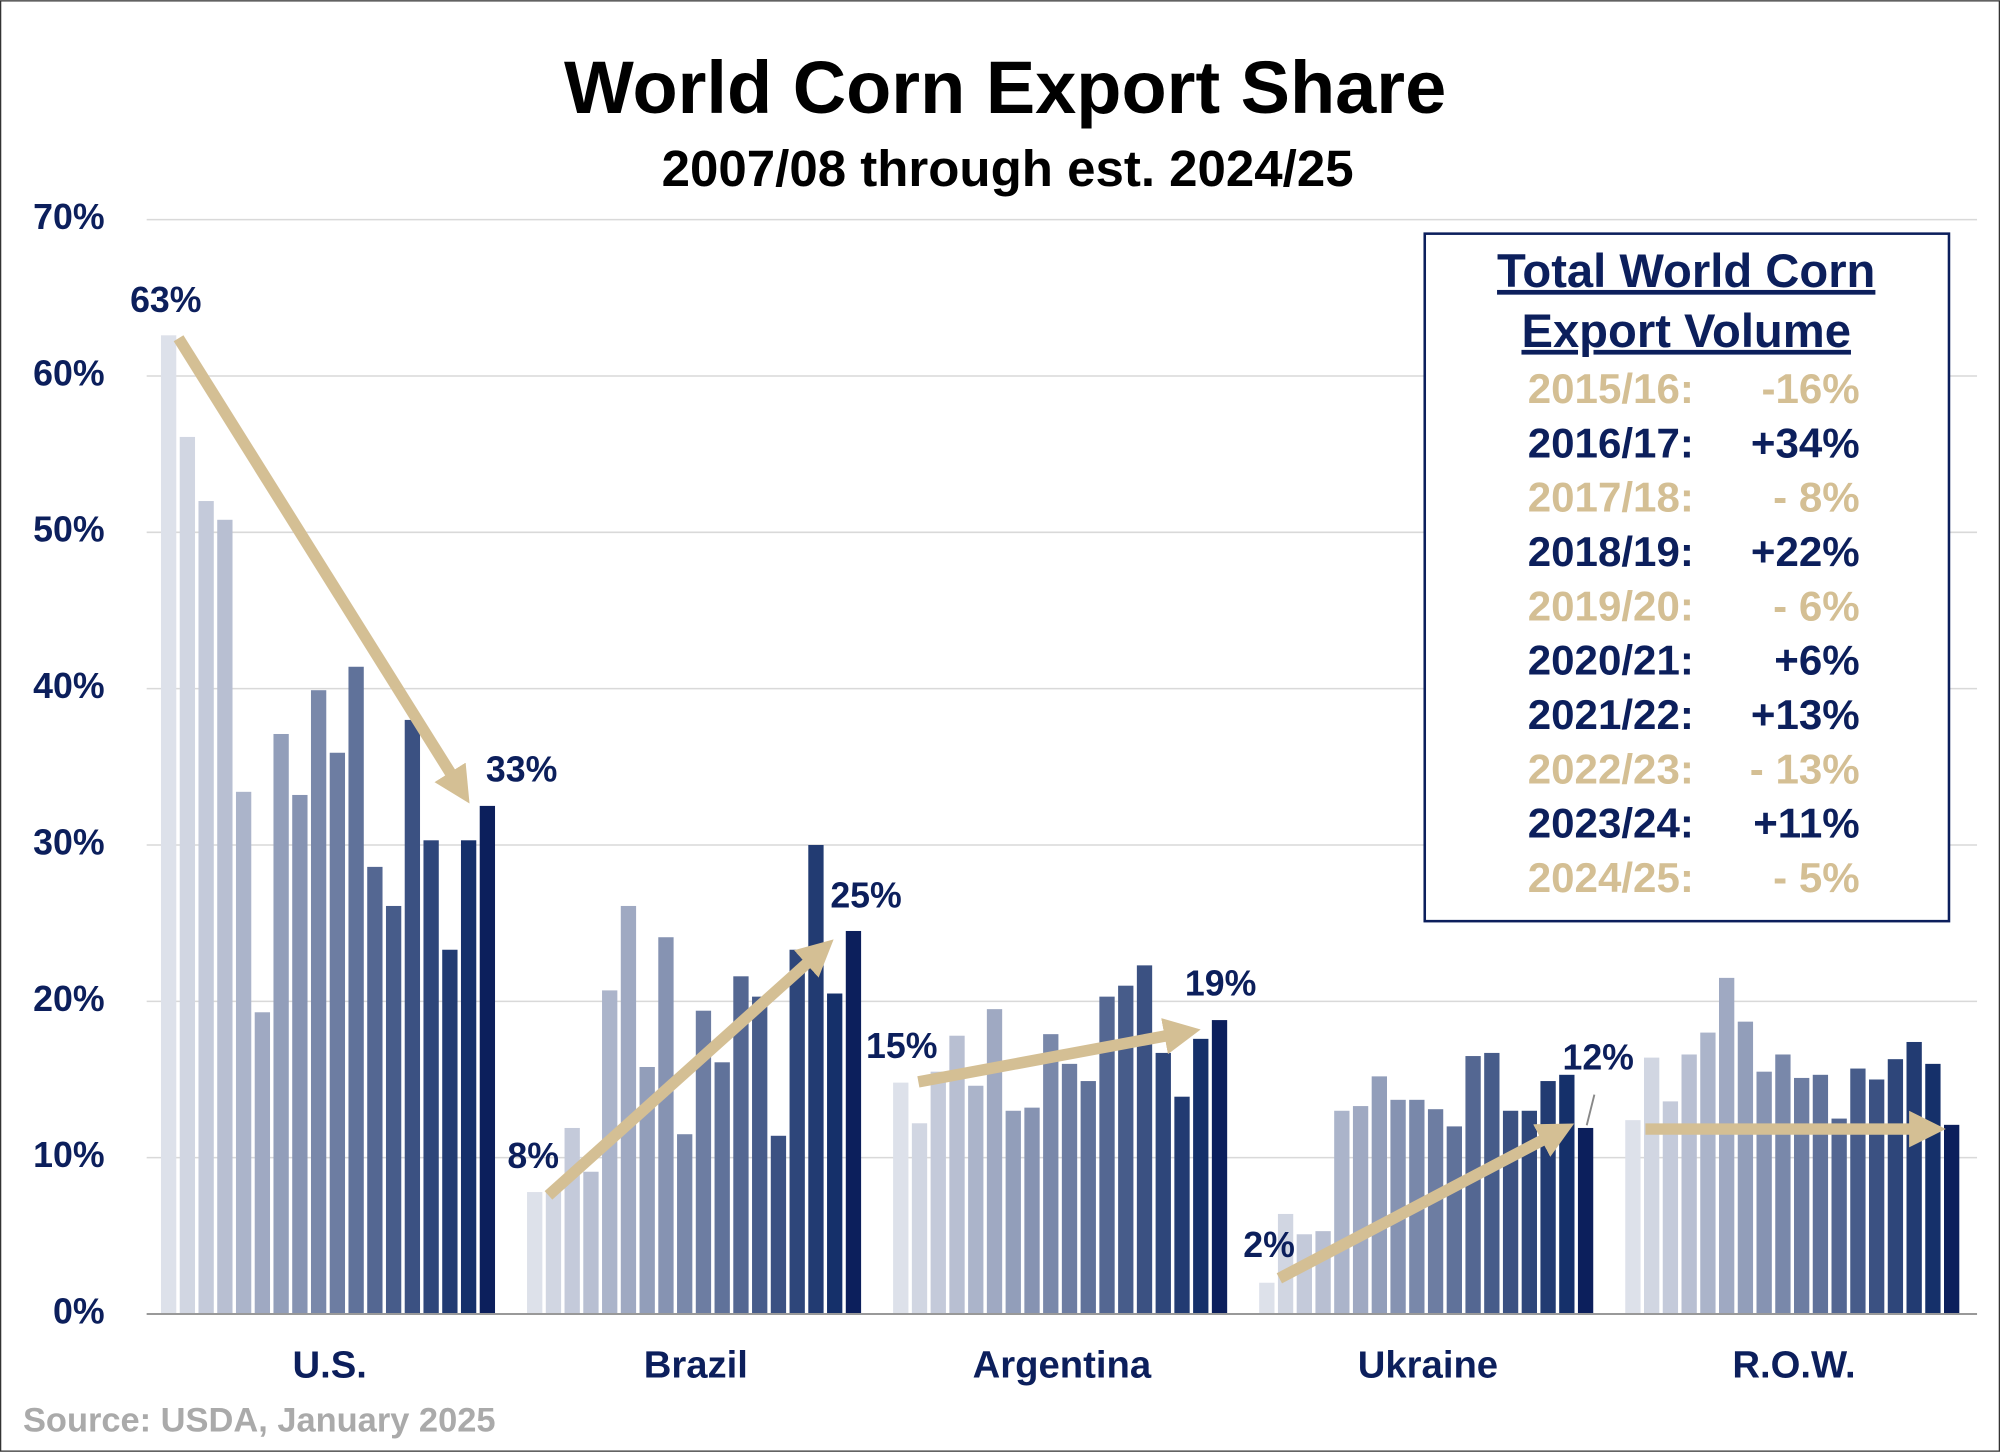  What do you see at coordinates (1805, 442) in the screenshot?
I see `box-change: +34%` at bounding box center [1805, 442].